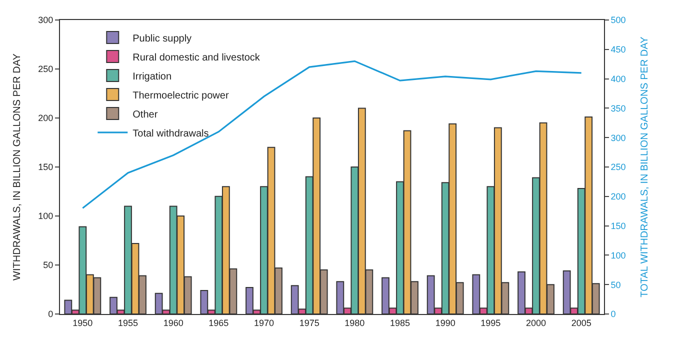  Describe the element at coordinates (445, 323) in the screenshot. I see `x-tick-label: 1990` at that location.